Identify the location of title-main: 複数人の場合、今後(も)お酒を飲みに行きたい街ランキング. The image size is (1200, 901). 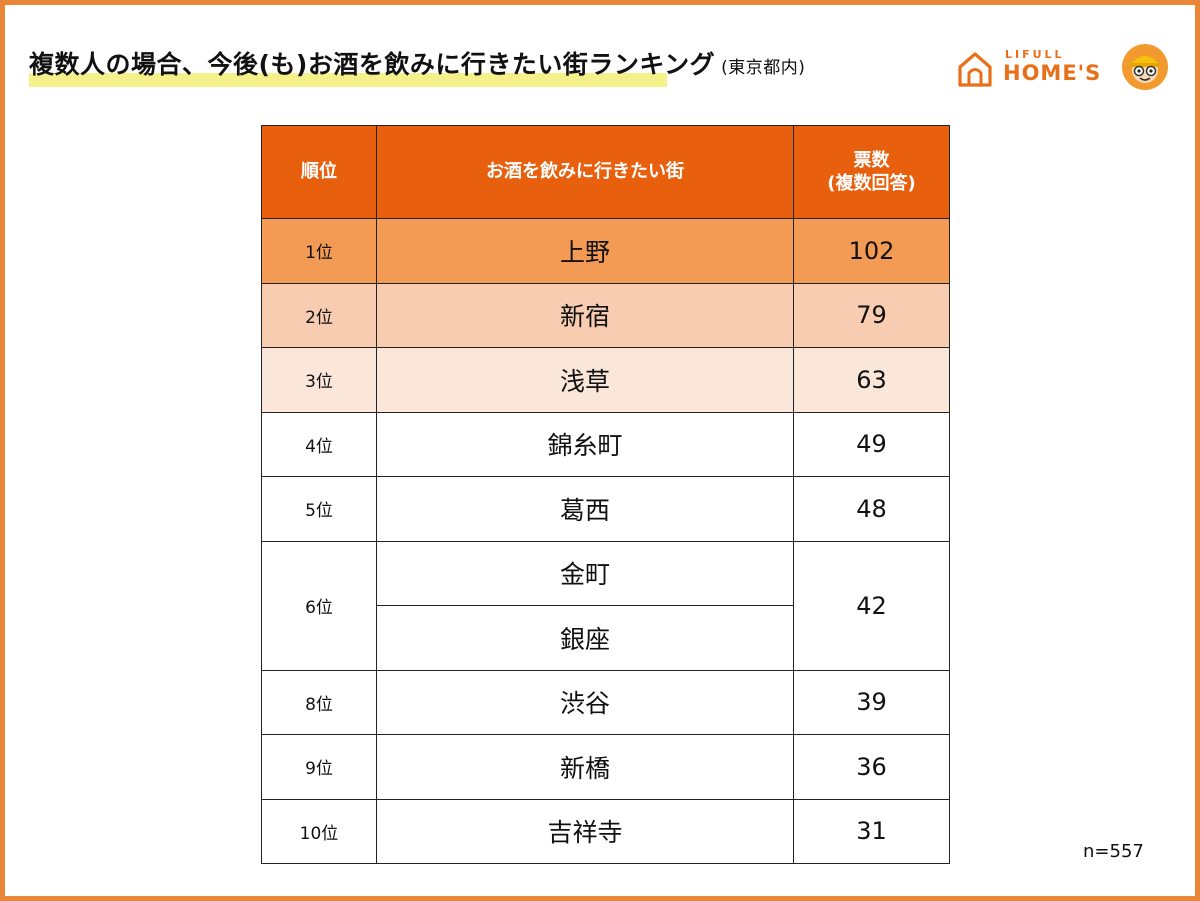
(372, 64).